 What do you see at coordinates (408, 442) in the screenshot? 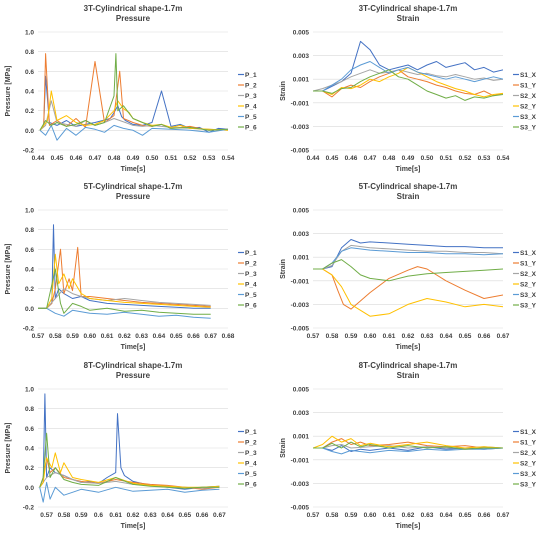
I see `series-line-s2-y` at bounding box center [408, 442].